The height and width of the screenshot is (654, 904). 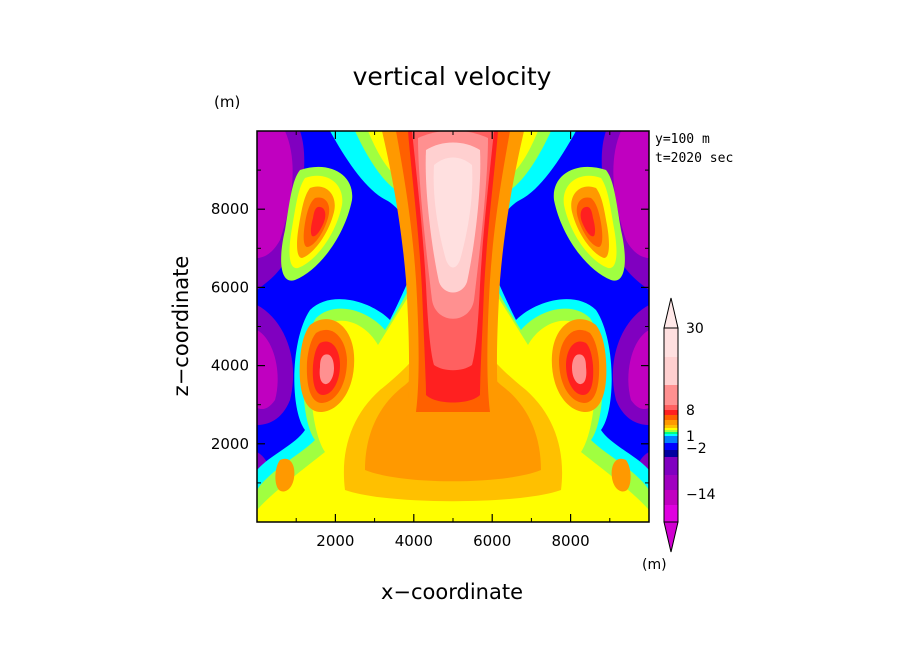 I want to click on magenta-right-mid, so click(x=638, y=370).